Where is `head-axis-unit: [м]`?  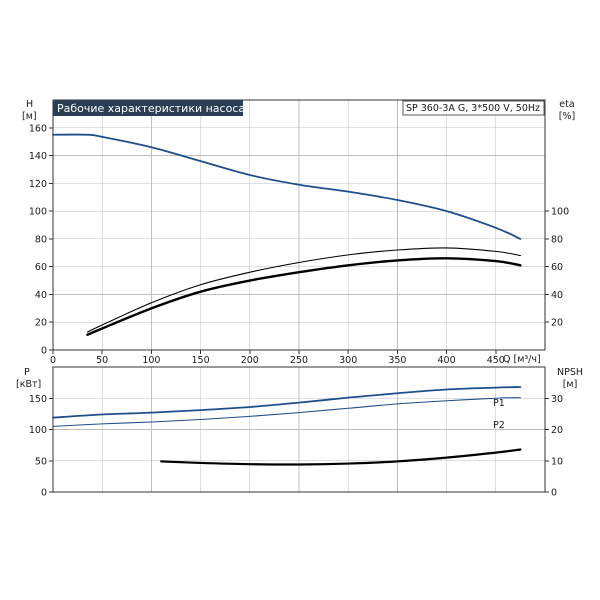
head-axis-unit: [м] is located at coordinates (29, 116).